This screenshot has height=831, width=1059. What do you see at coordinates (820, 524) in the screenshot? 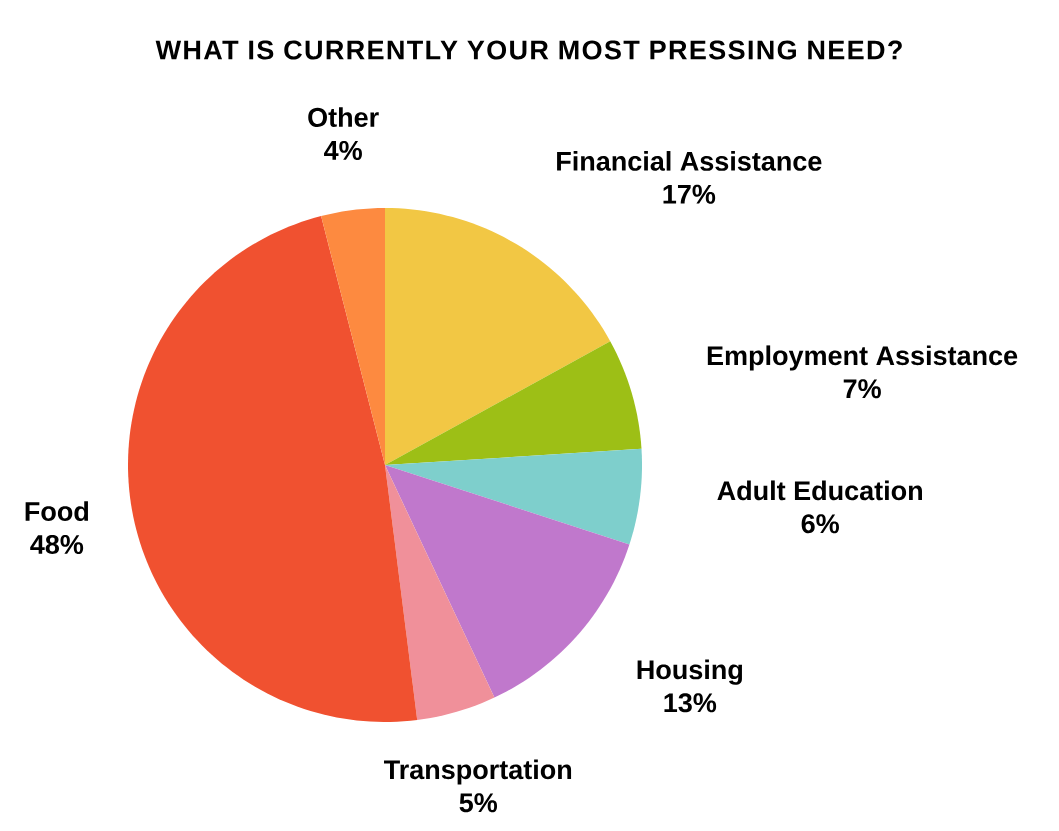
I see `data-label: 6%` at bounding box center [820, 524].